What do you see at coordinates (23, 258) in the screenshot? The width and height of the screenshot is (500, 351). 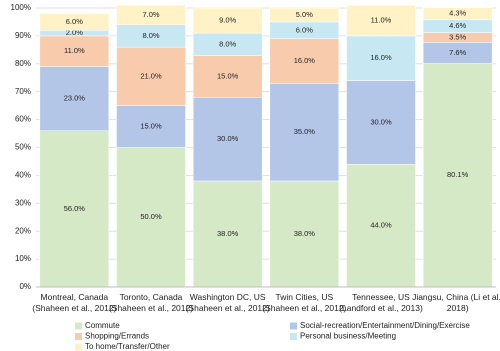 I see `y-tick-label: 10%` at bounding box center [23, 258].